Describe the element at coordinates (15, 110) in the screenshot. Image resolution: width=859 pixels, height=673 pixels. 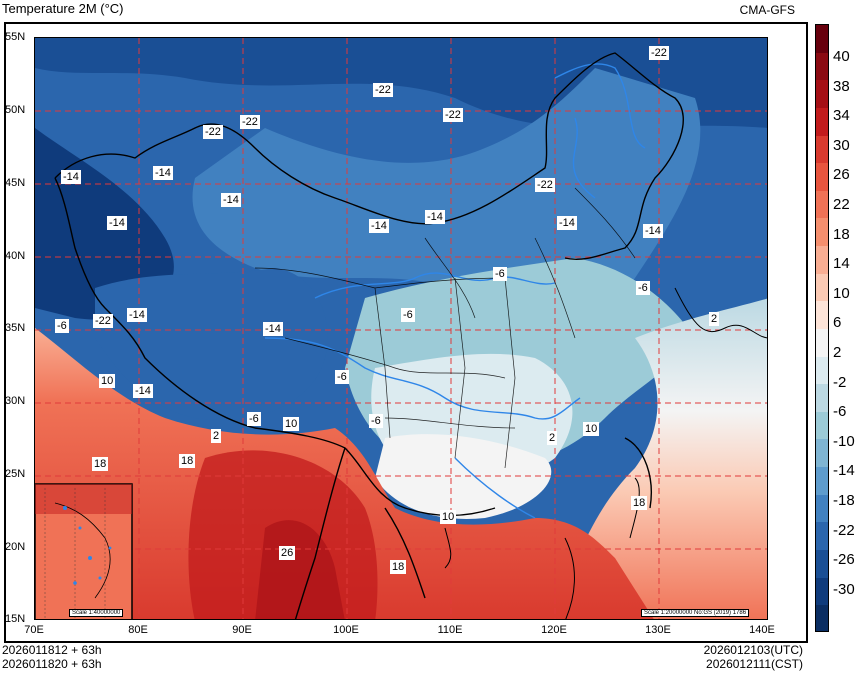
I see `lat-label: 50N` at that location.